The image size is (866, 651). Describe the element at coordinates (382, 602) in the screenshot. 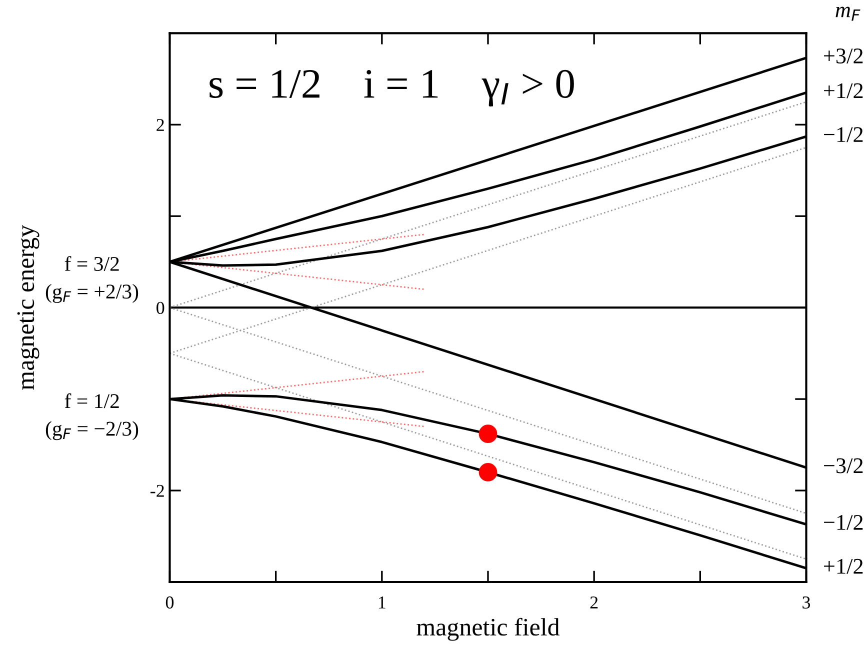

I see `x-tick-label: 1` at that location.